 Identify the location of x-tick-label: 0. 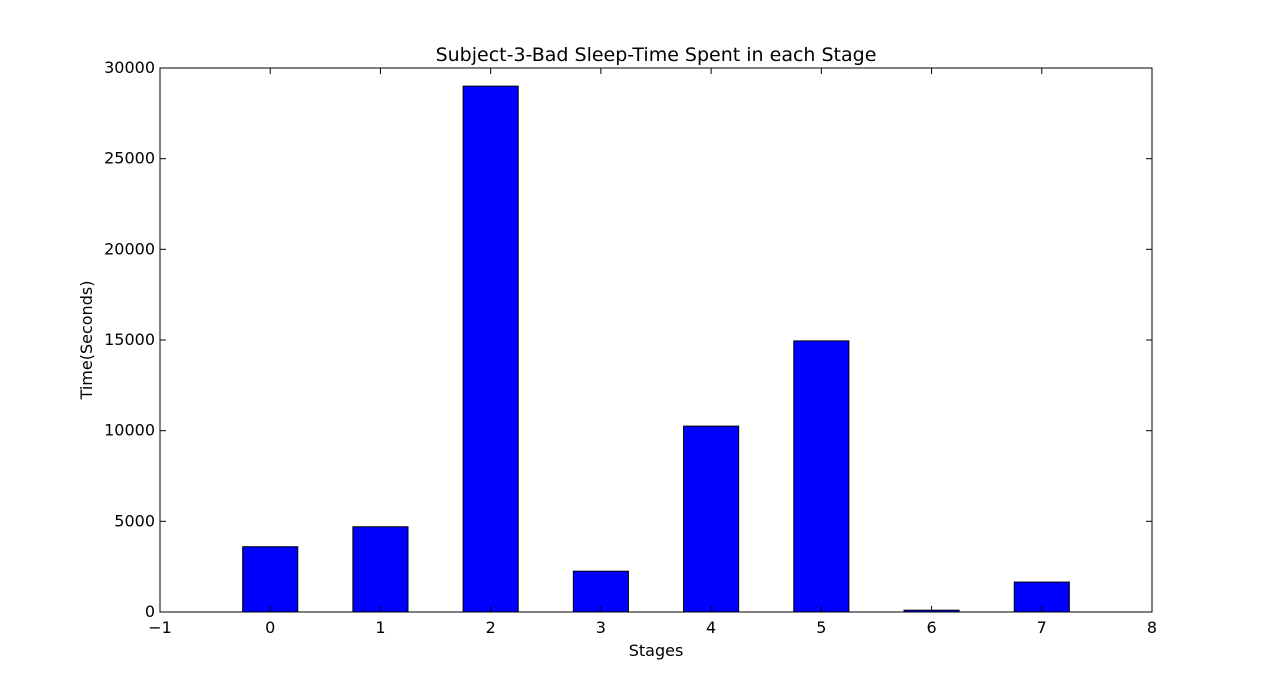
(270, 627).